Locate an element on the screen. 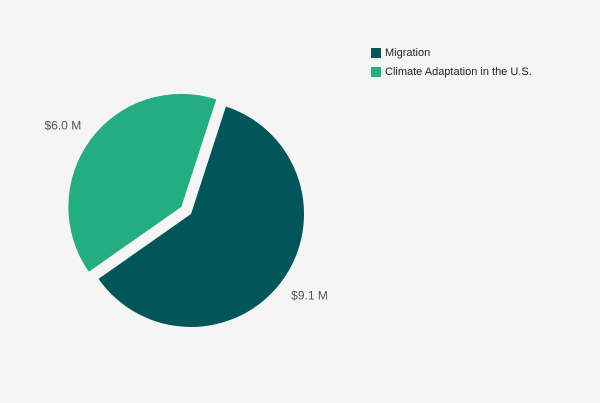 The width and height of the screenshot is (600, 403). legend-item-migration: Migration is located at coordinates (451, 52).